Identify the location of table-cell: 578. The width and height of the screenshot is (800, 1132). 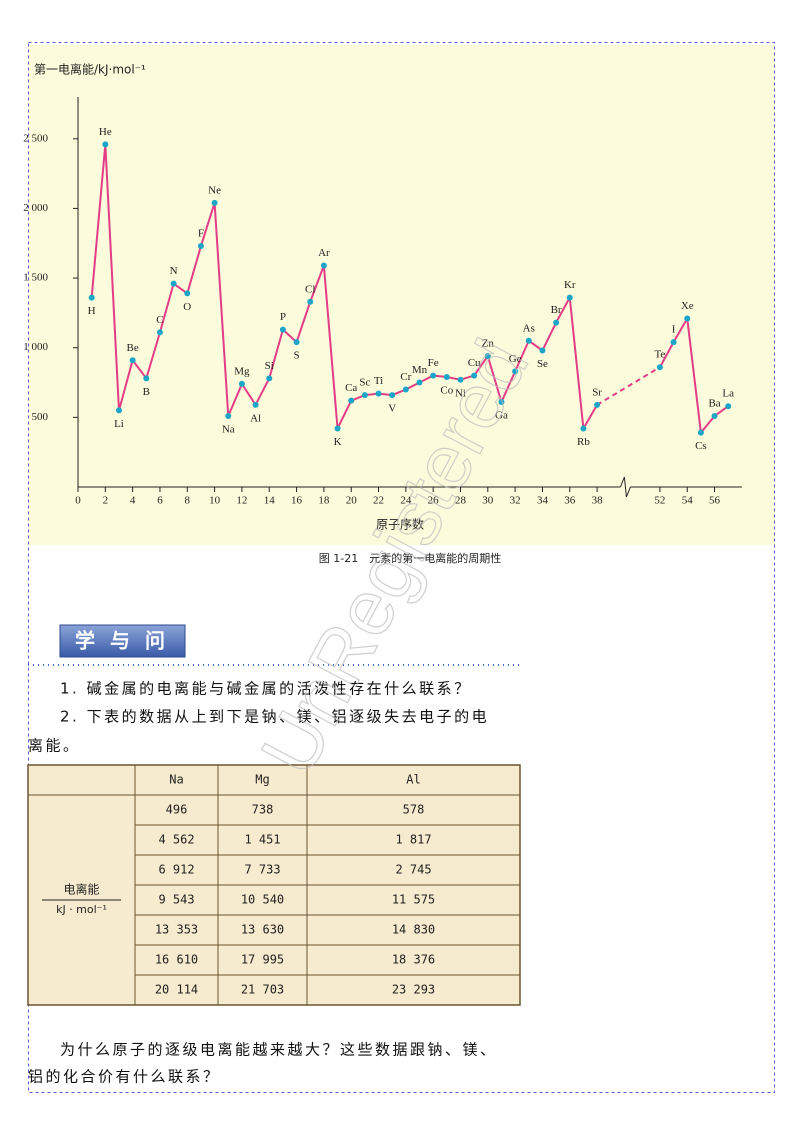
(414, 810).